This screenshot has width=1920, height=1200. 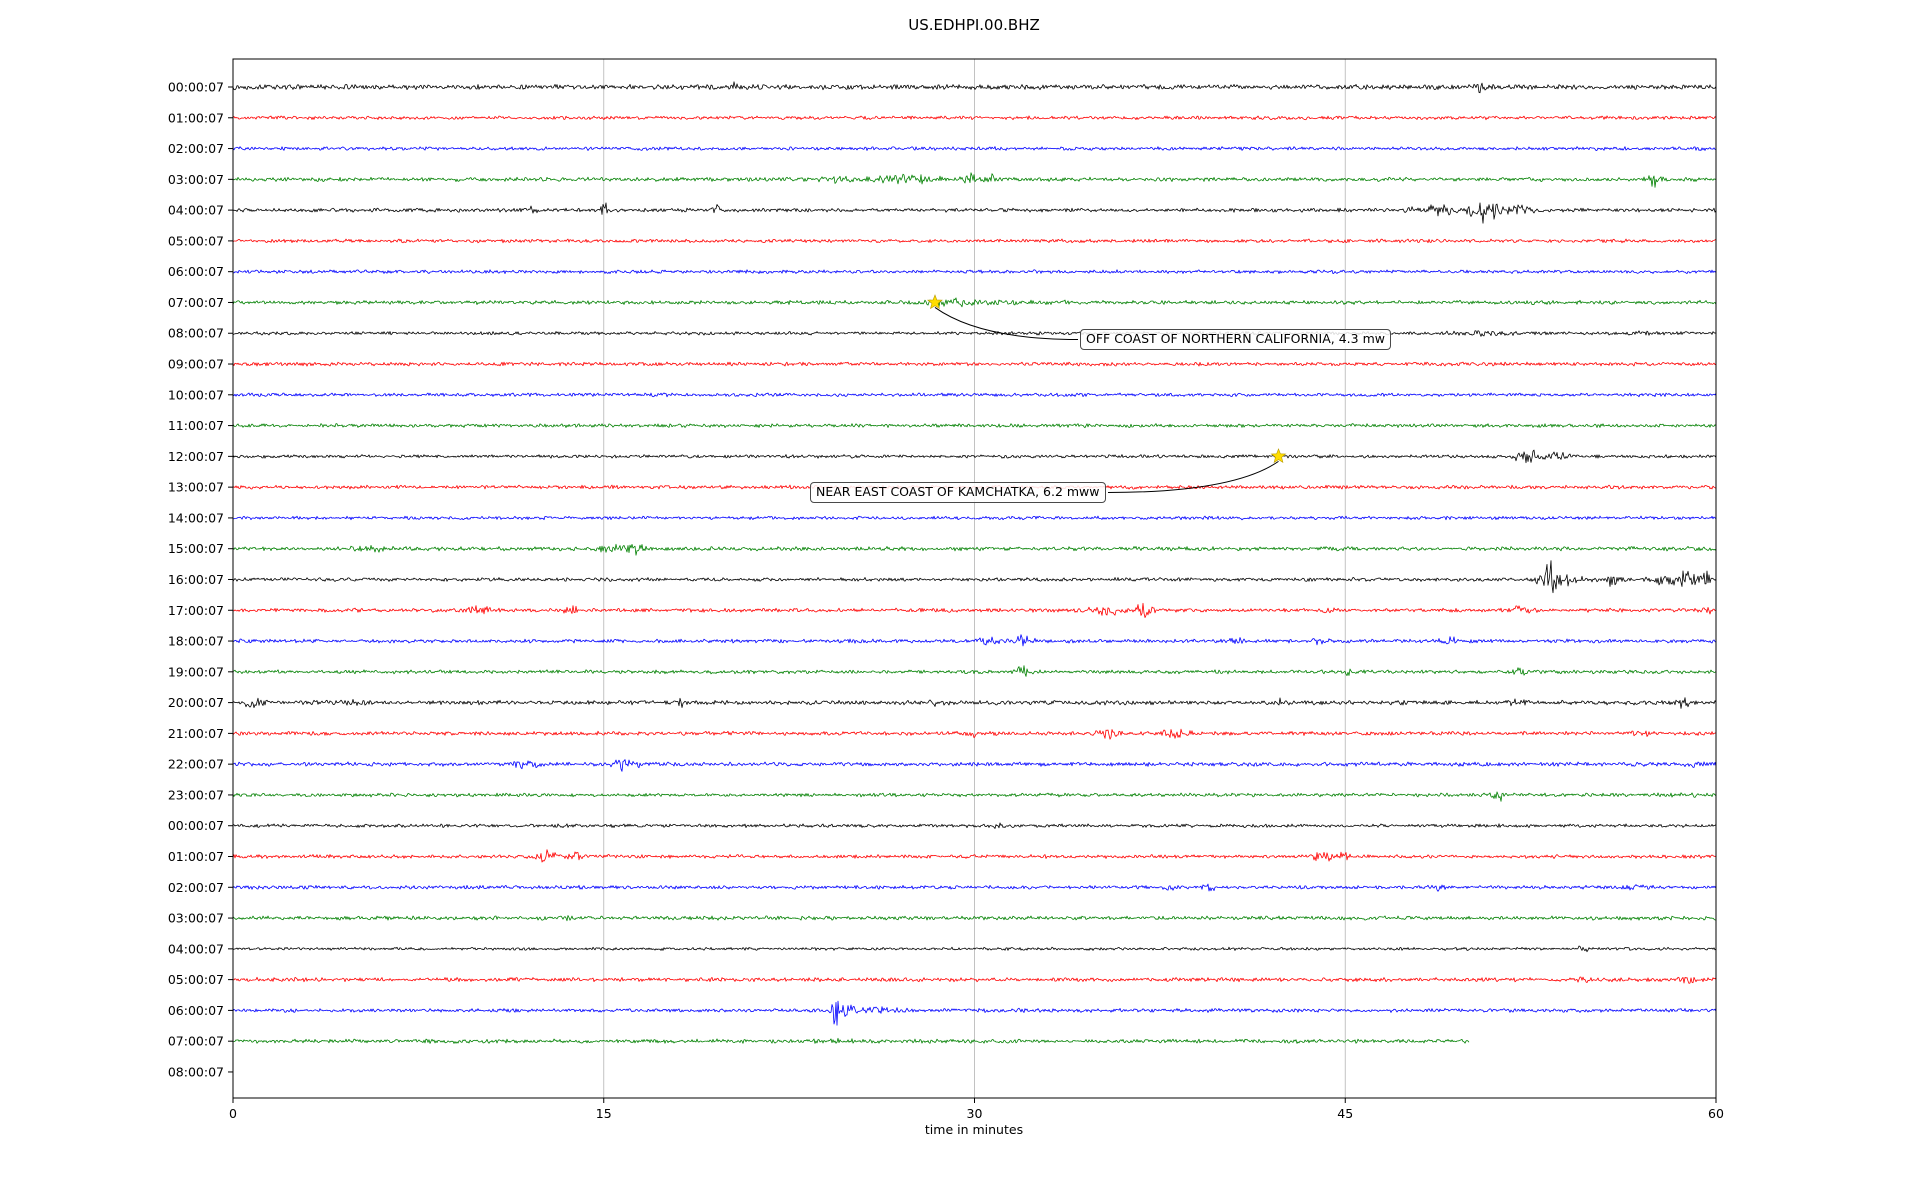 I want to click on annotation-kamchatka-event: NEAR EAST COAST OF KAMCHATKA, 6.2 mww, so click(x=958, y=492).